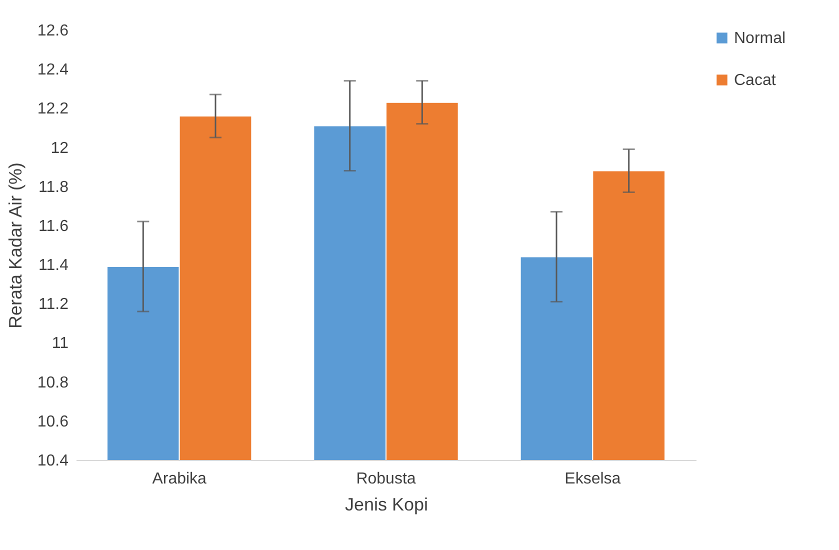 The image size is (839, 550). Describe the element at coordinates (386, 504) in the screenshot. I see `x-axis-title: Jenis Kopi` at that location.